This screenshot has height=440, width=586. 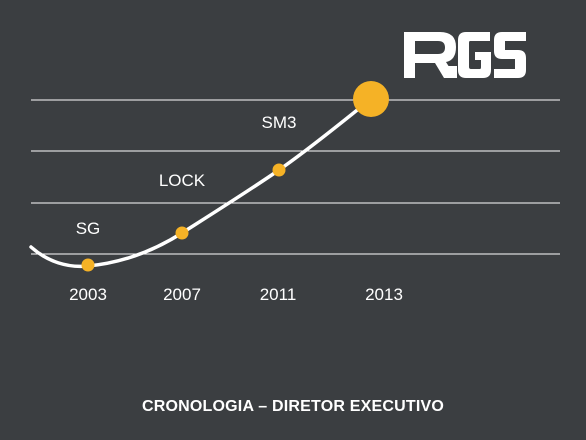 What do you see at coordinates (451, 72) in the screenshot?
I see `logo-dash` at bounding box center [451, 72].